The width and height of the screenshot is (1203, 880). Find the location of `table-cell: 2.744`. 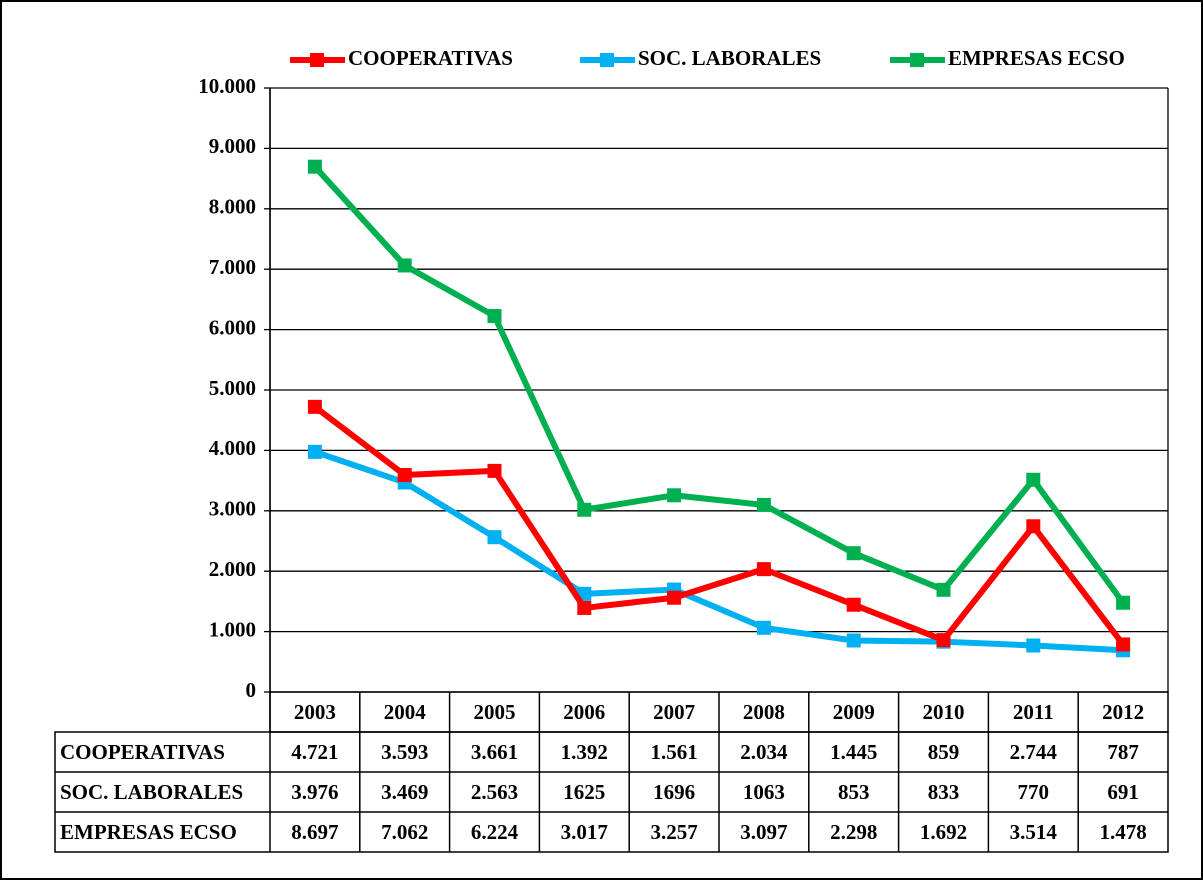

table-cell: 2.744 is located at coordinates (1034, 752).